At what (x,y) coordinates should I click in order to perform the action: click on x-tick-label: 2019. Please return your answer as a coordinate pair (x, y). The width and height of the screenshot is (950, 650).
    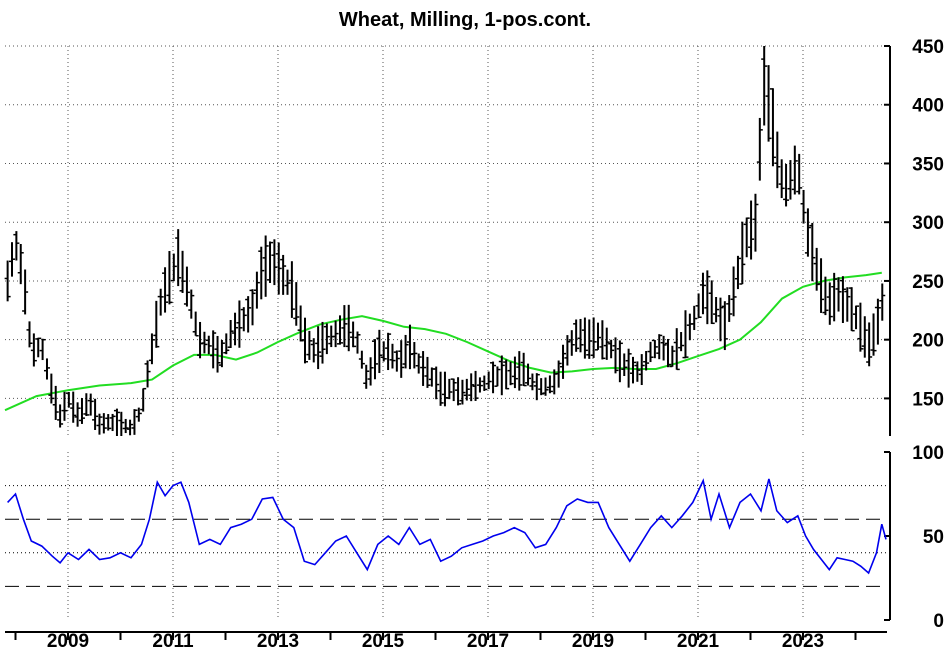
    Looking at the image, I should click on (593, 640).